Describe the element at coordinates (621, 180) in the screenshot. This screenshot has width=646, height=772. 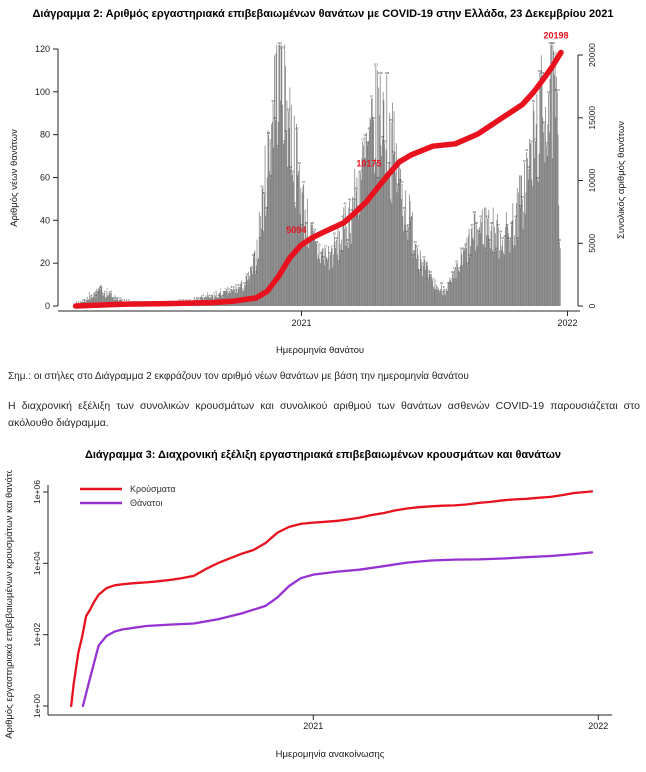
I see `svg-text: Συνολικός αριθμός θανάτων` at that location.